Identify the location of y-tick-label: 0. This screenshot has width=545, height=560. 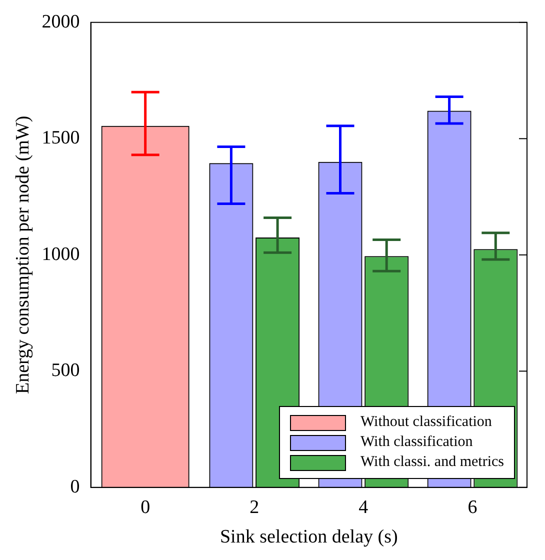
(75, 487).